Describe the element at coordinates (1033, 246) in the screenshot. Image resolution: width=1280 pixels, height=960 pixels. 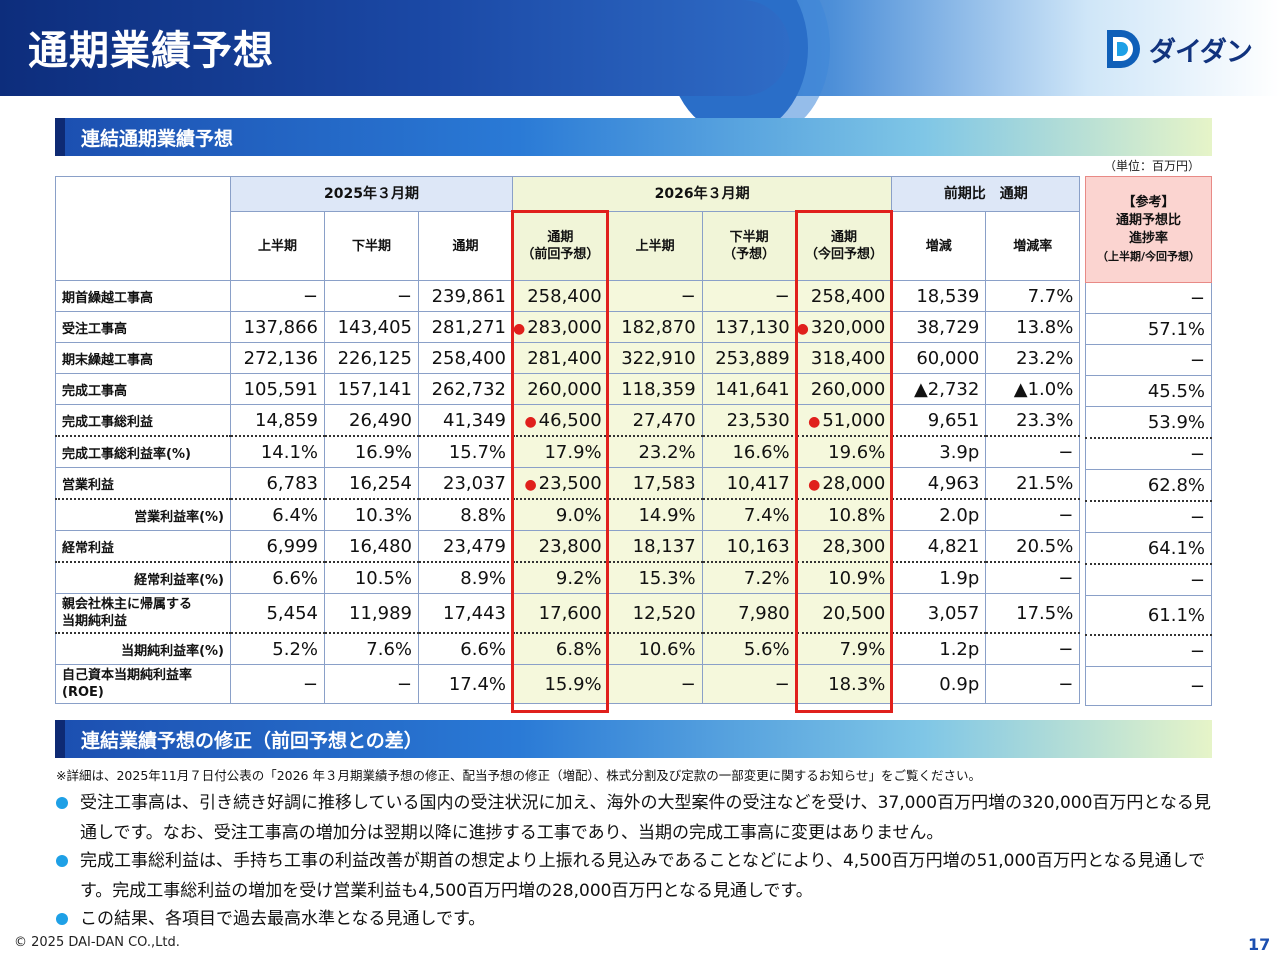
I see `col-header: 増減率` at that location.